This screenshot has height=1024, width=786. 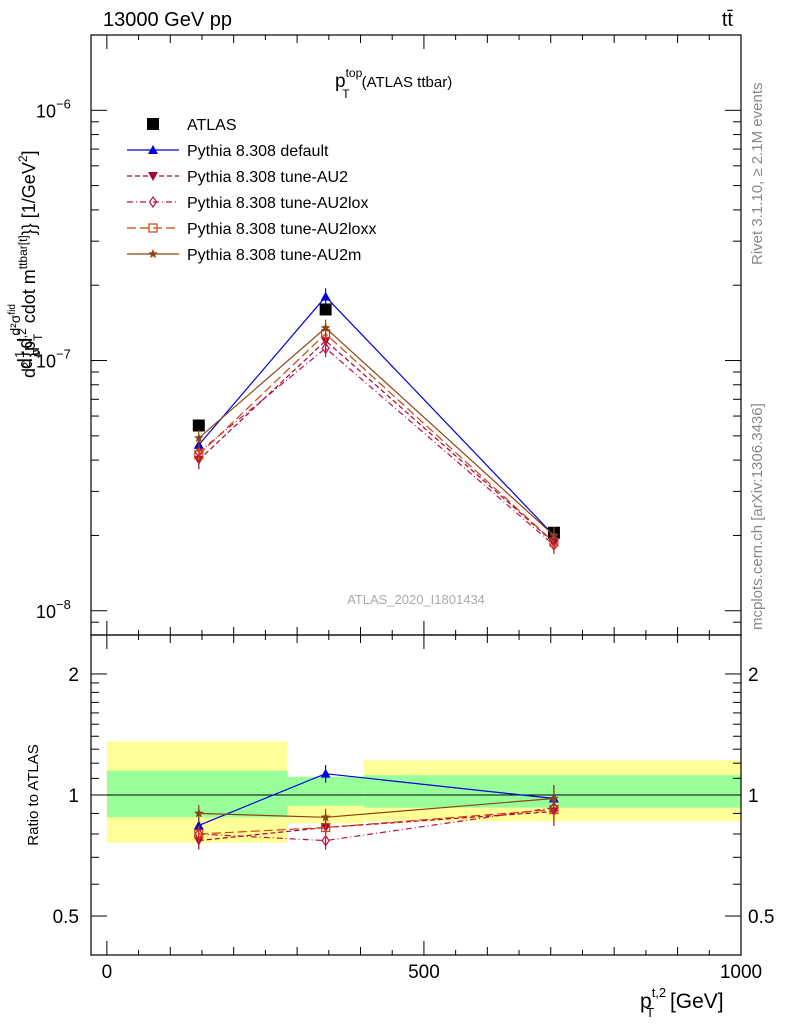 What do you see at coordinates (53, 108) in the screenshot?
I see `main-ytick-label: 10⁻⁶` at bounding box center [53, 108].